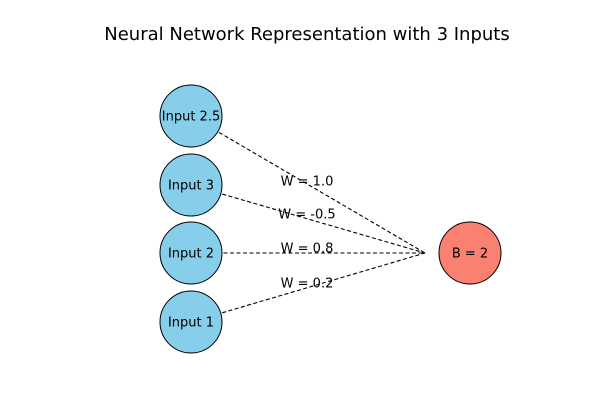 This screenshot has height=400, width=600. Describe the element at coordinates (307, 249) in the screenshot. I see `weight-label: W = 0.8` at that location.